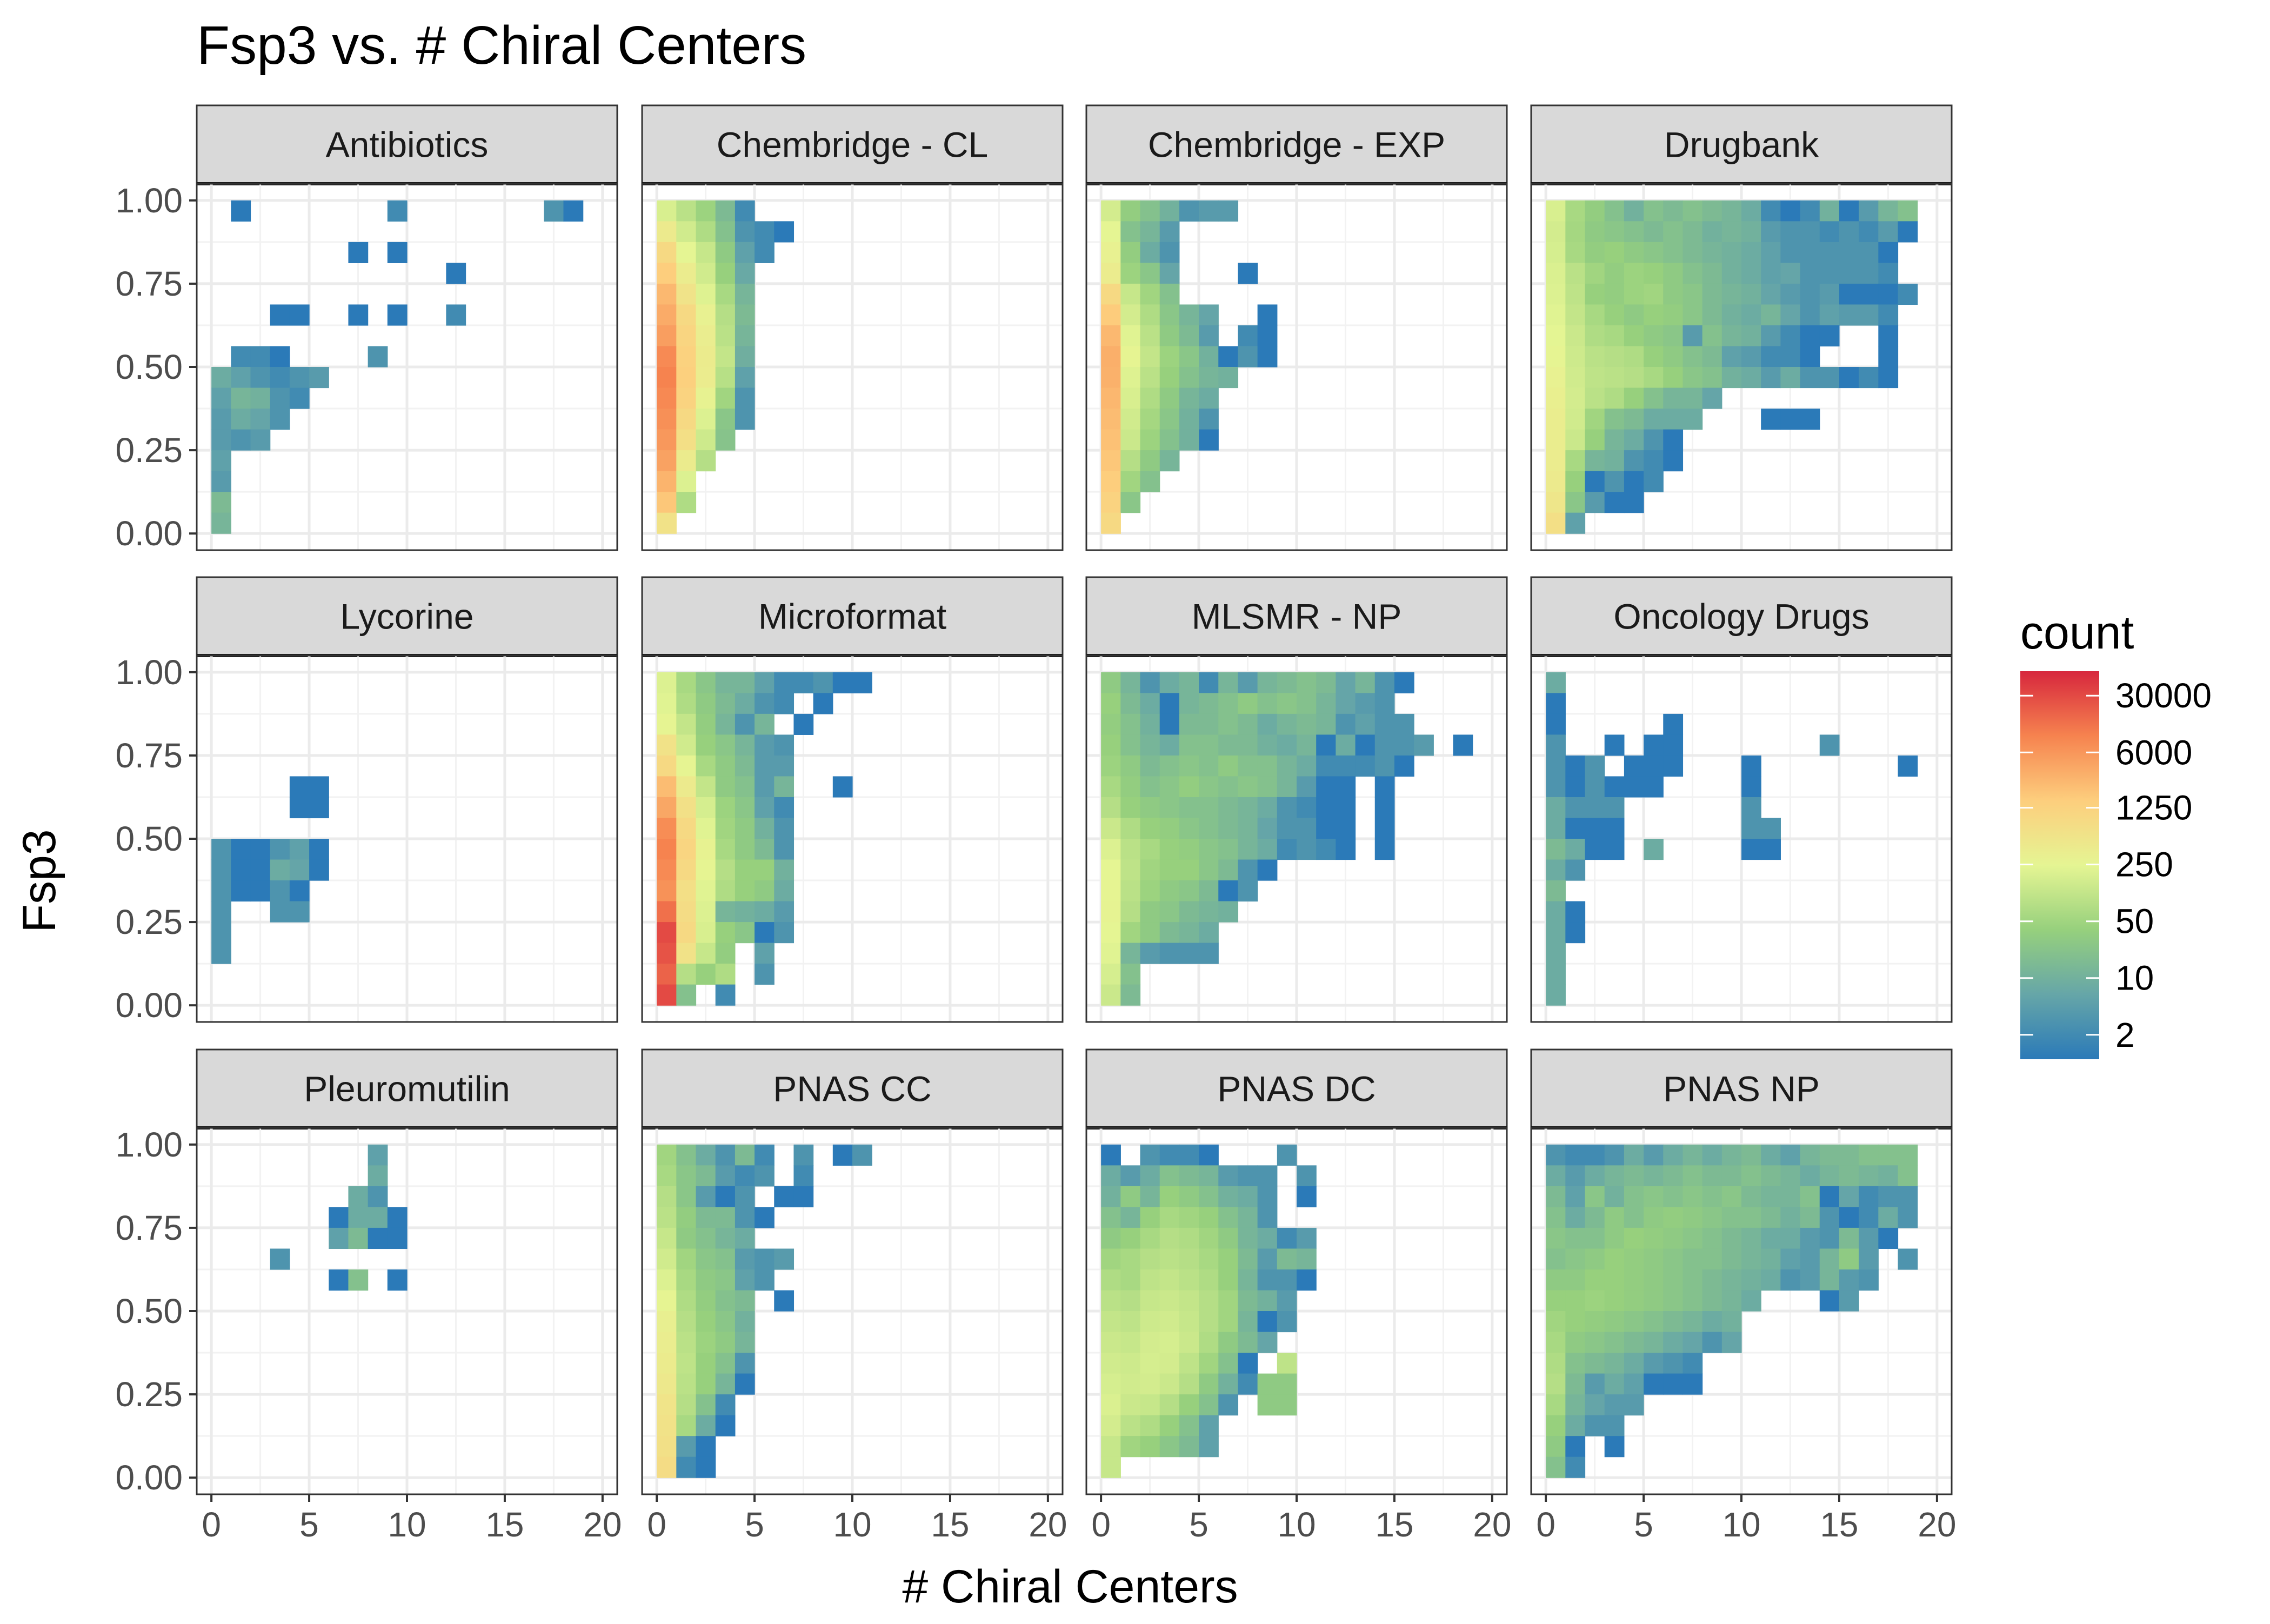  Describe the element at coordinates (656, 1524) in the screenshot. I see `x-tick-label: 0` at that location.